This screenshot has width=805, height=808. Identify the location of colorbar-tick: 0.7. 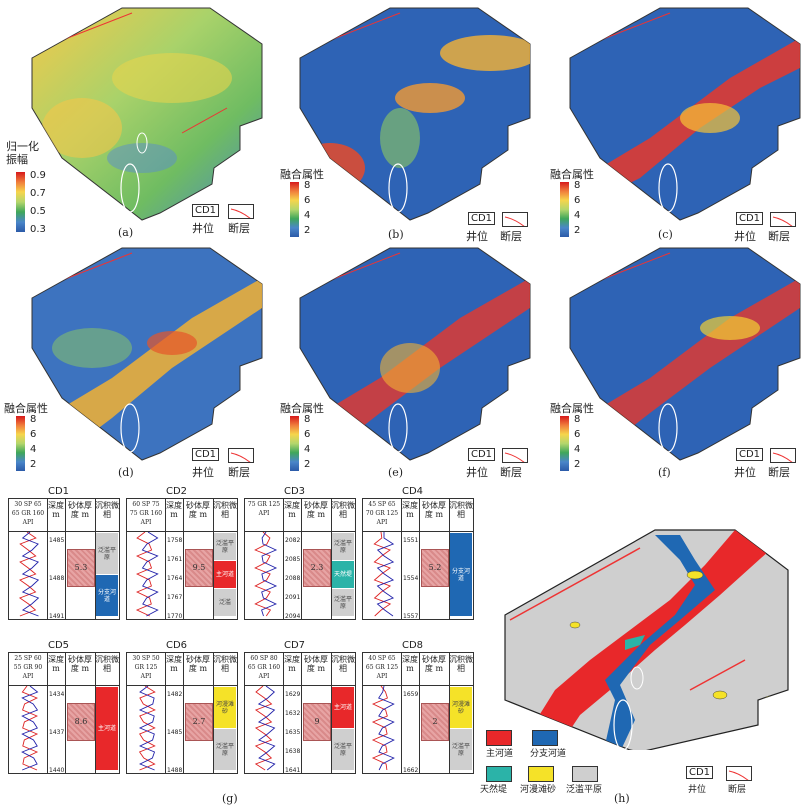
(38, 193).